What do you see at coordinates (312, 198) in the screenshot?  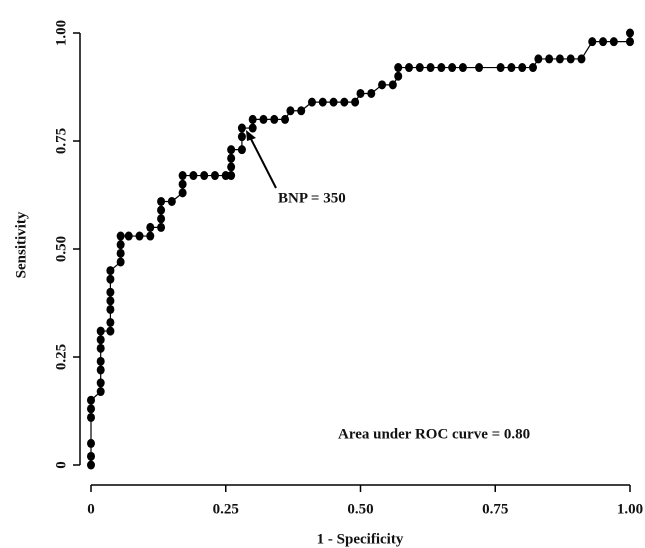 I see `annotation: BNP = 350` at bounding box center [312, 198].